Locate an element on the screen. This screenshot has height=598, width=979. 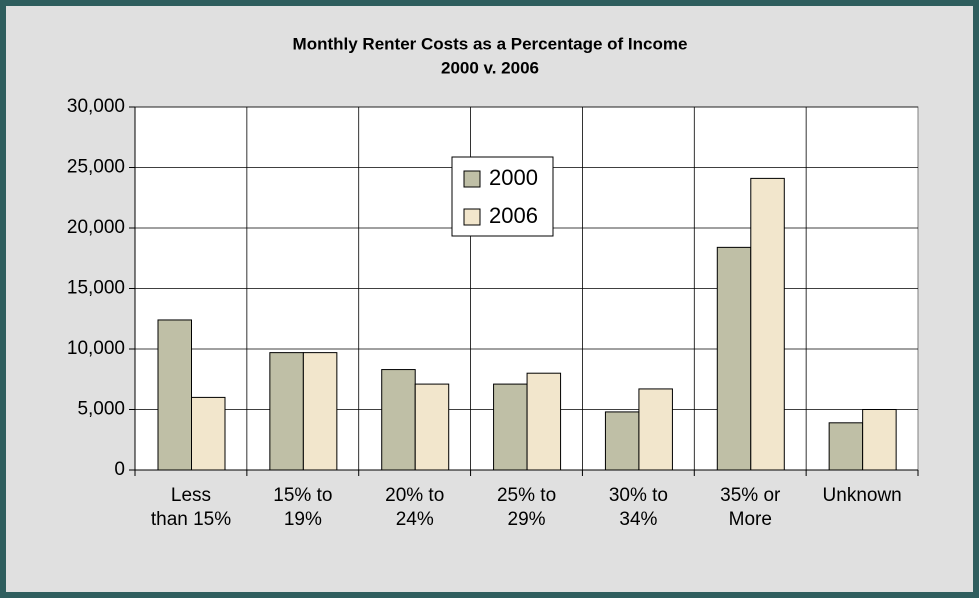
legend-label: 2000 is located at coordinates (513, 177).